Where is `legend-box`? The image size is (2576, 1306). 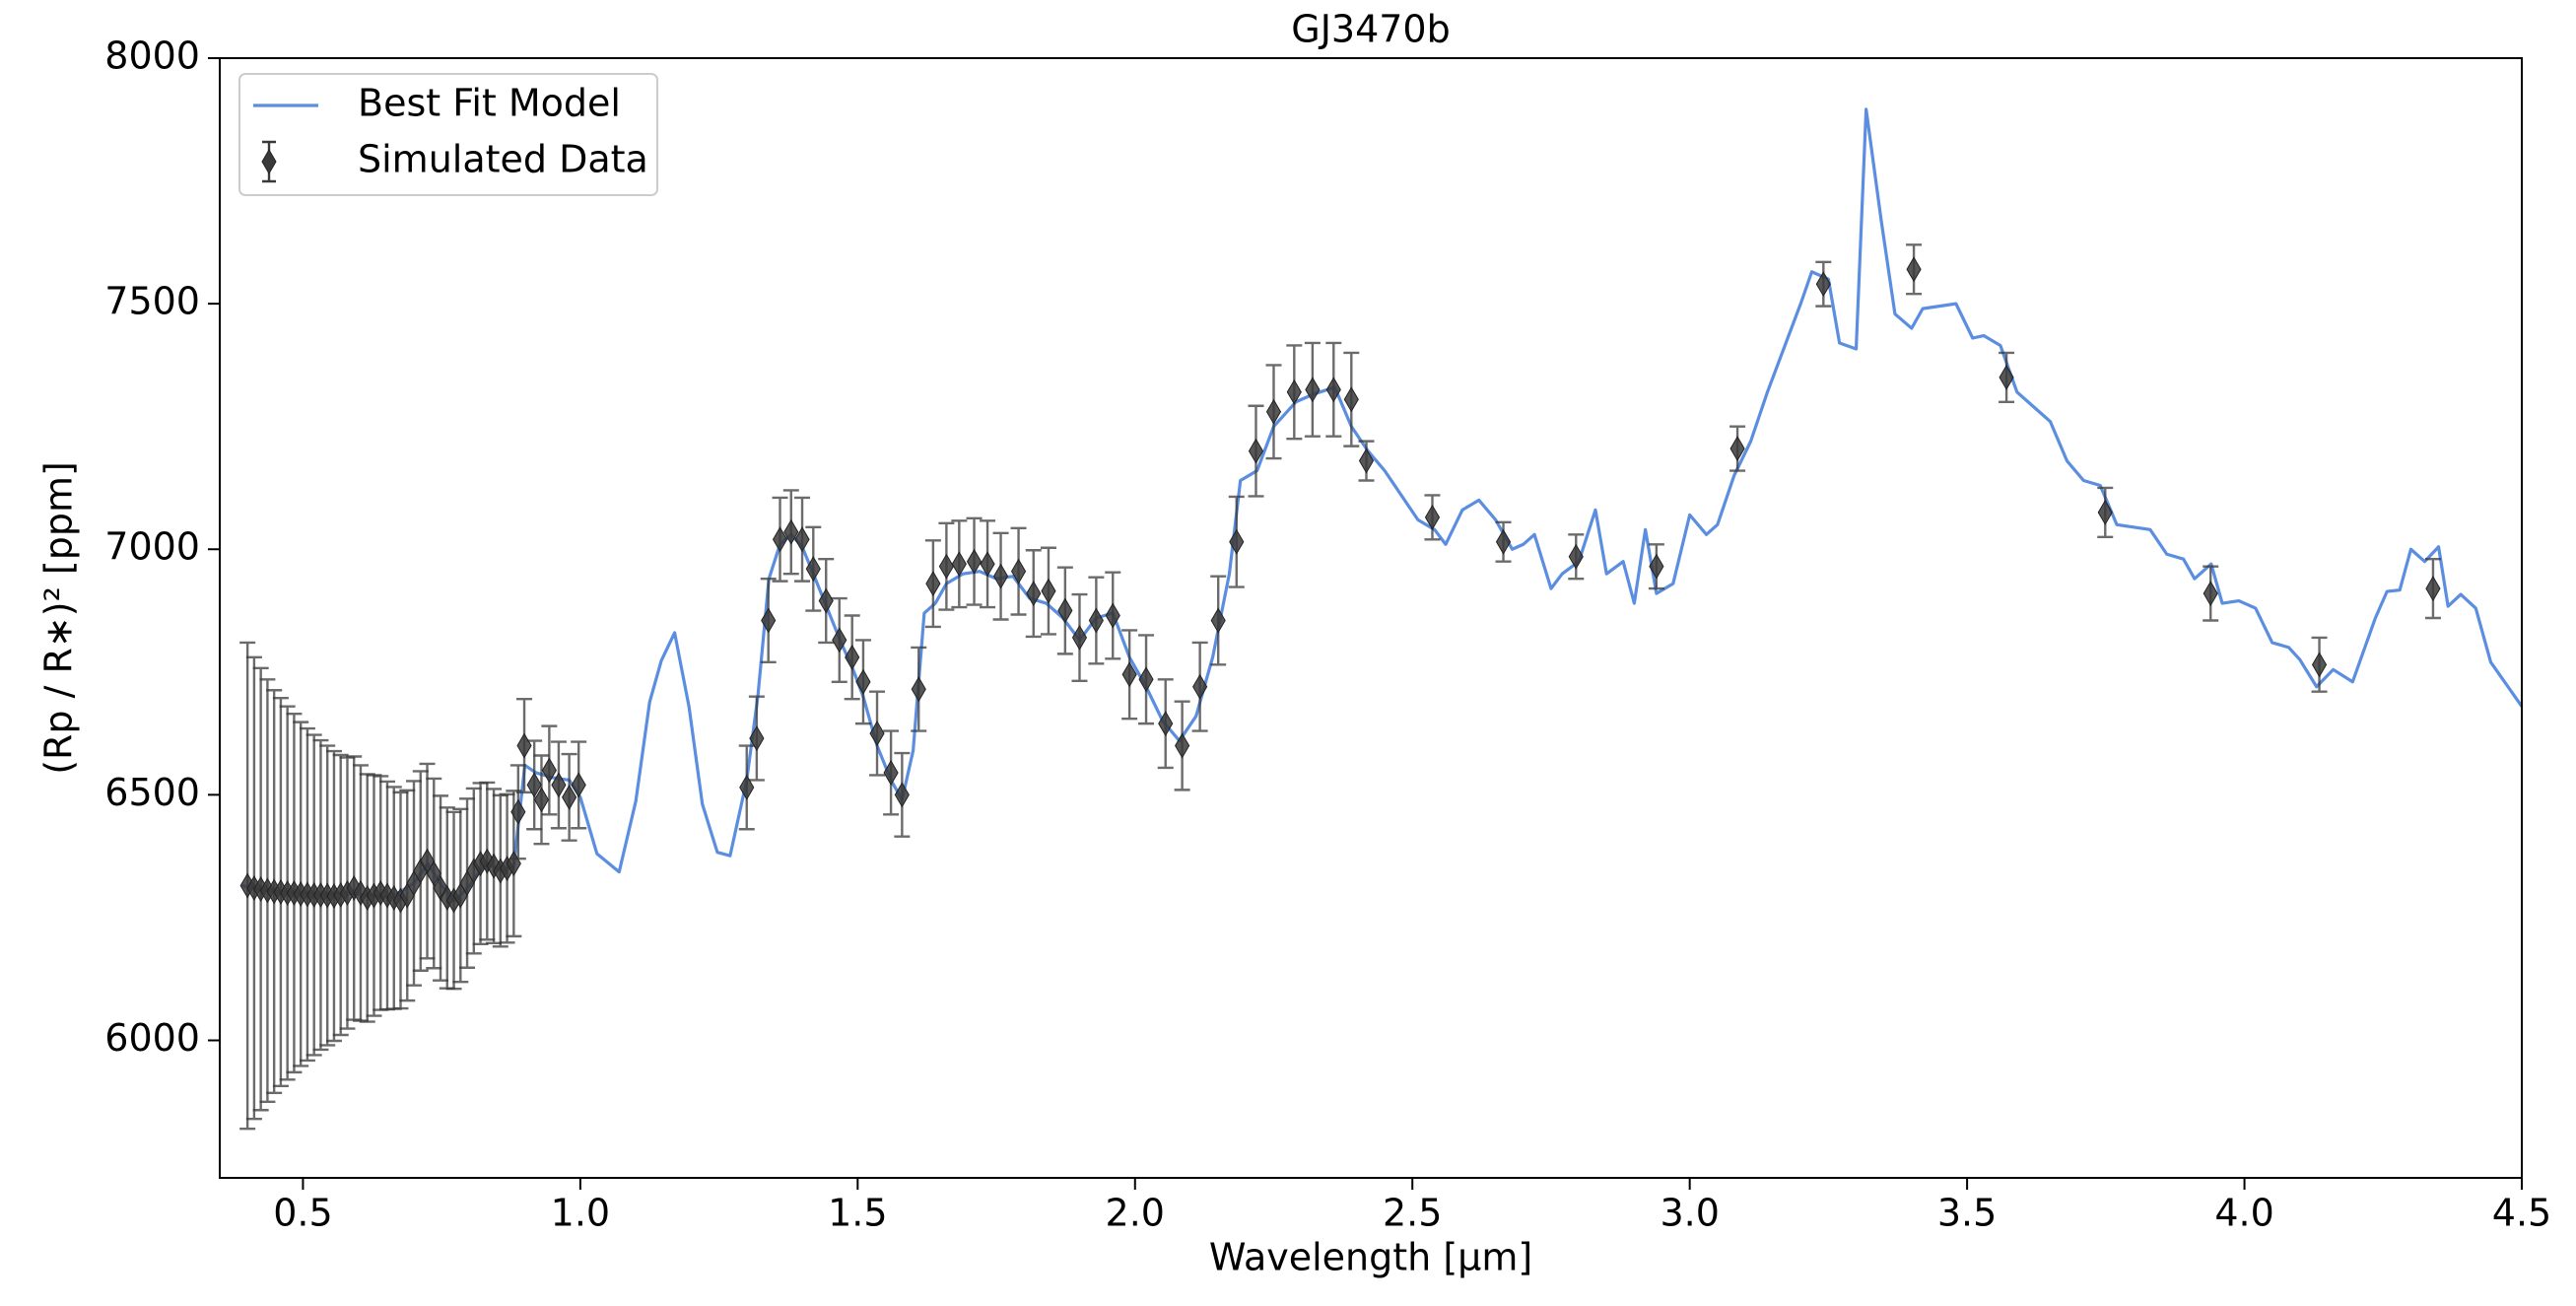 legend-box is located at coordinates (448, 134).